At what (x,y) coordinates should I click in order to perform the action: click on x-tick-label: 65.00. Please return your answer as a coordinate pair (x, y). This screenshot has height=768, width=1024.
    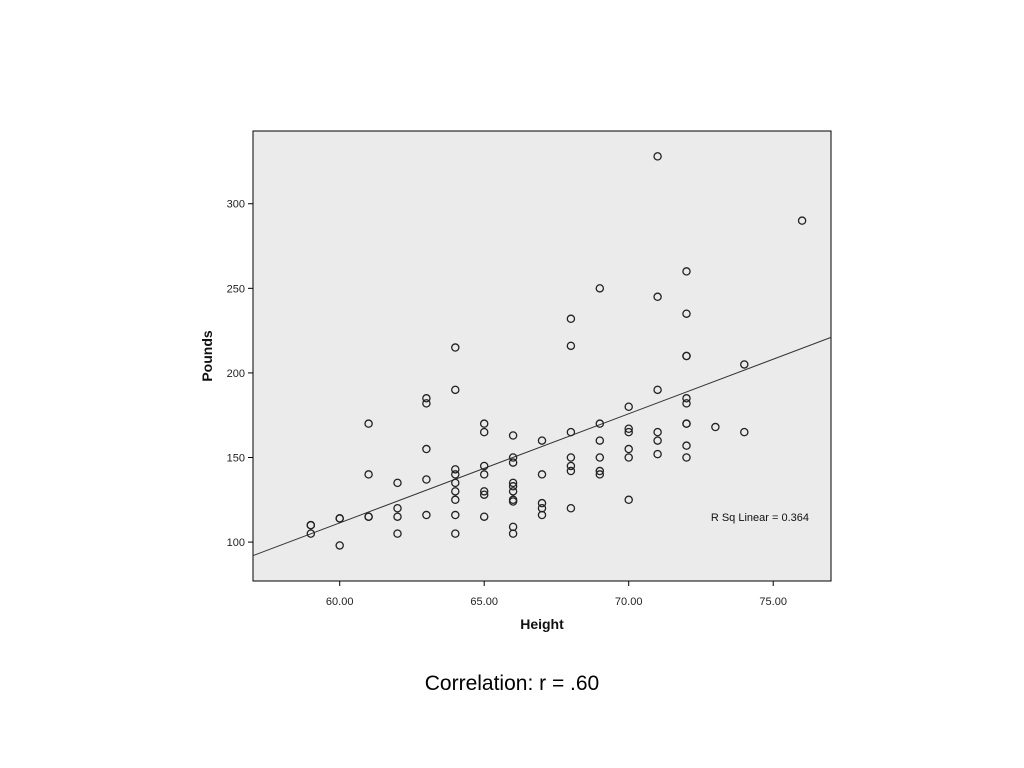
    Looking at the image, I should click on (484, 602).